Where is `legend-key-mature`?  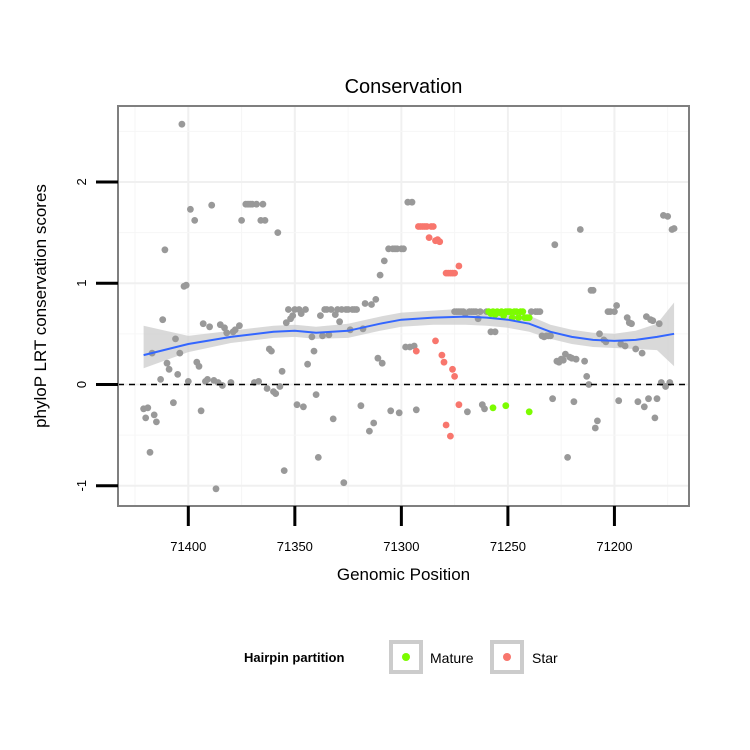
legend-key-mature is located at coordinates (406, 657).